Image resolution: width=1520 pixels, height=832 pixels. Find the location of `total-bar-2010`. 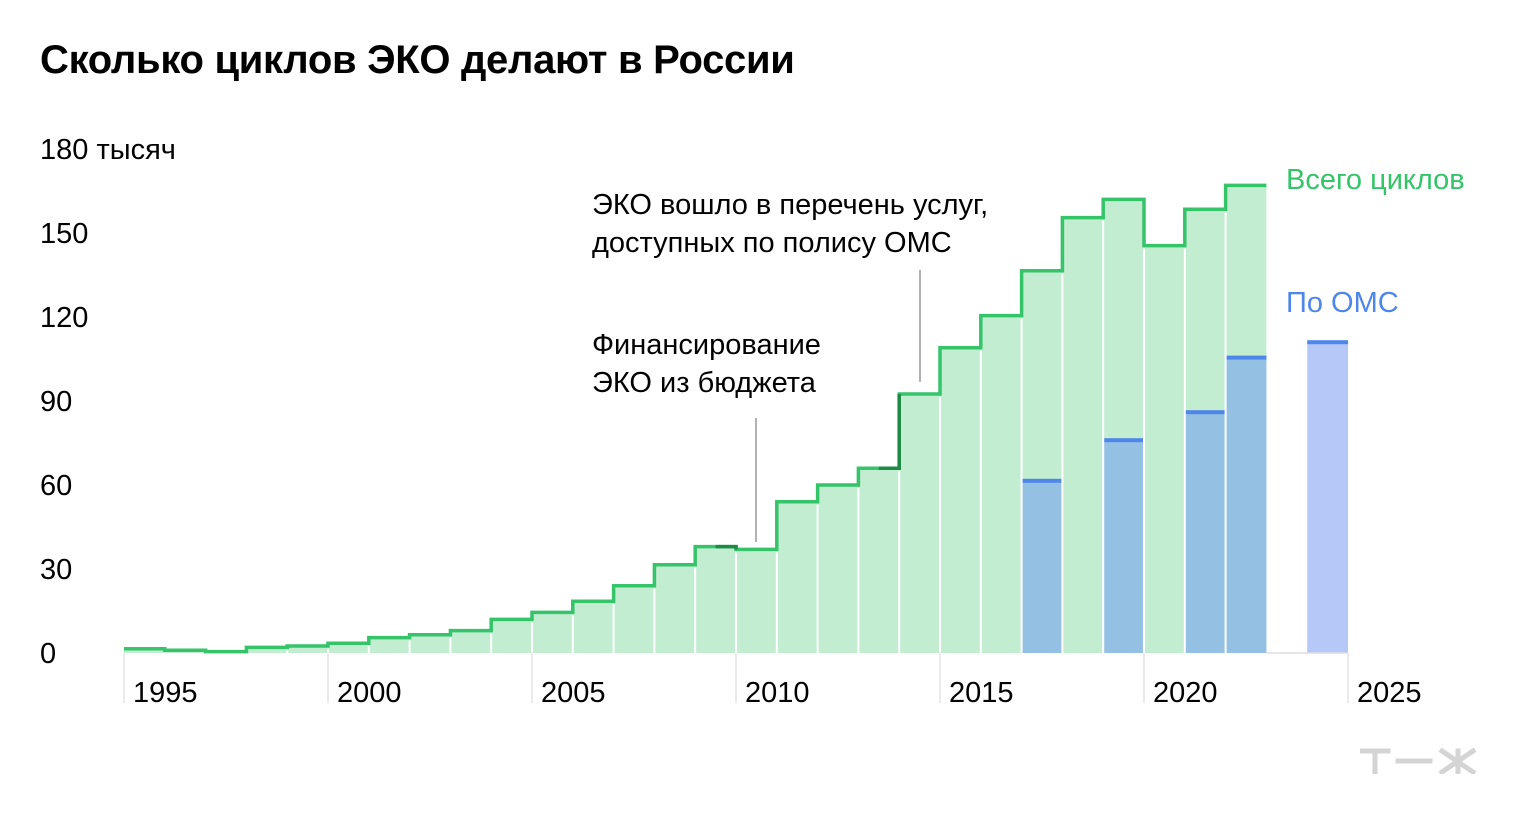

total-bar-2010 is located at coordinates (756, 601).